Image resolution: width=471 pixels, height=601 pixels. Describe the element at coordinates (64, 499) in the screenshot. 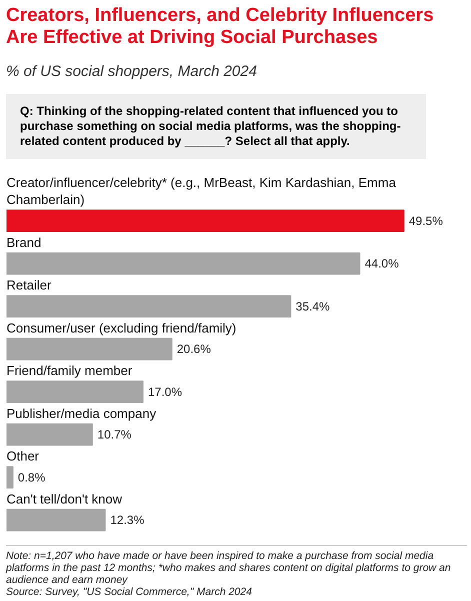

I see `y-tick-label: Can't tell/don't know` at that location.